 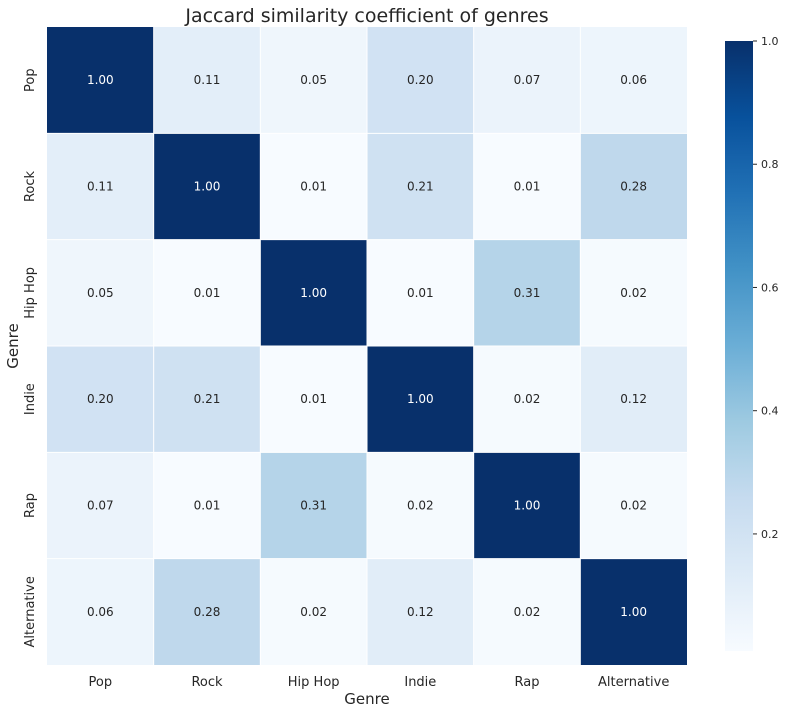 What do you see at coordinates (770, 534) in the screenshot?
I see `colorbar-tick-label: 0.2` at bounding box center [770, 534].